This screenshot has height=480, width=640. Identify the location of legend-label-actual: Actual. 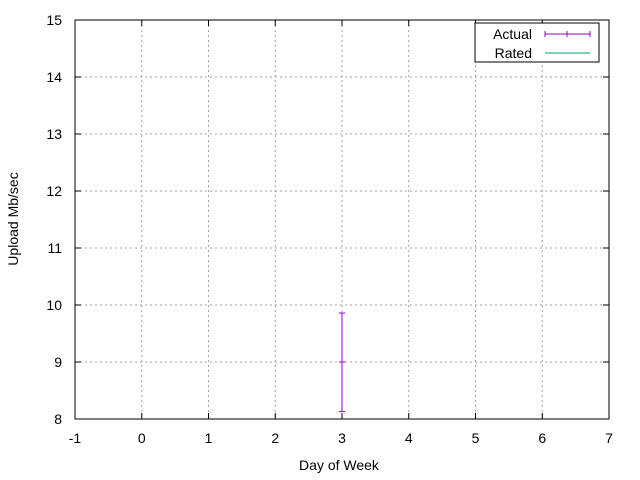
(512, 34).